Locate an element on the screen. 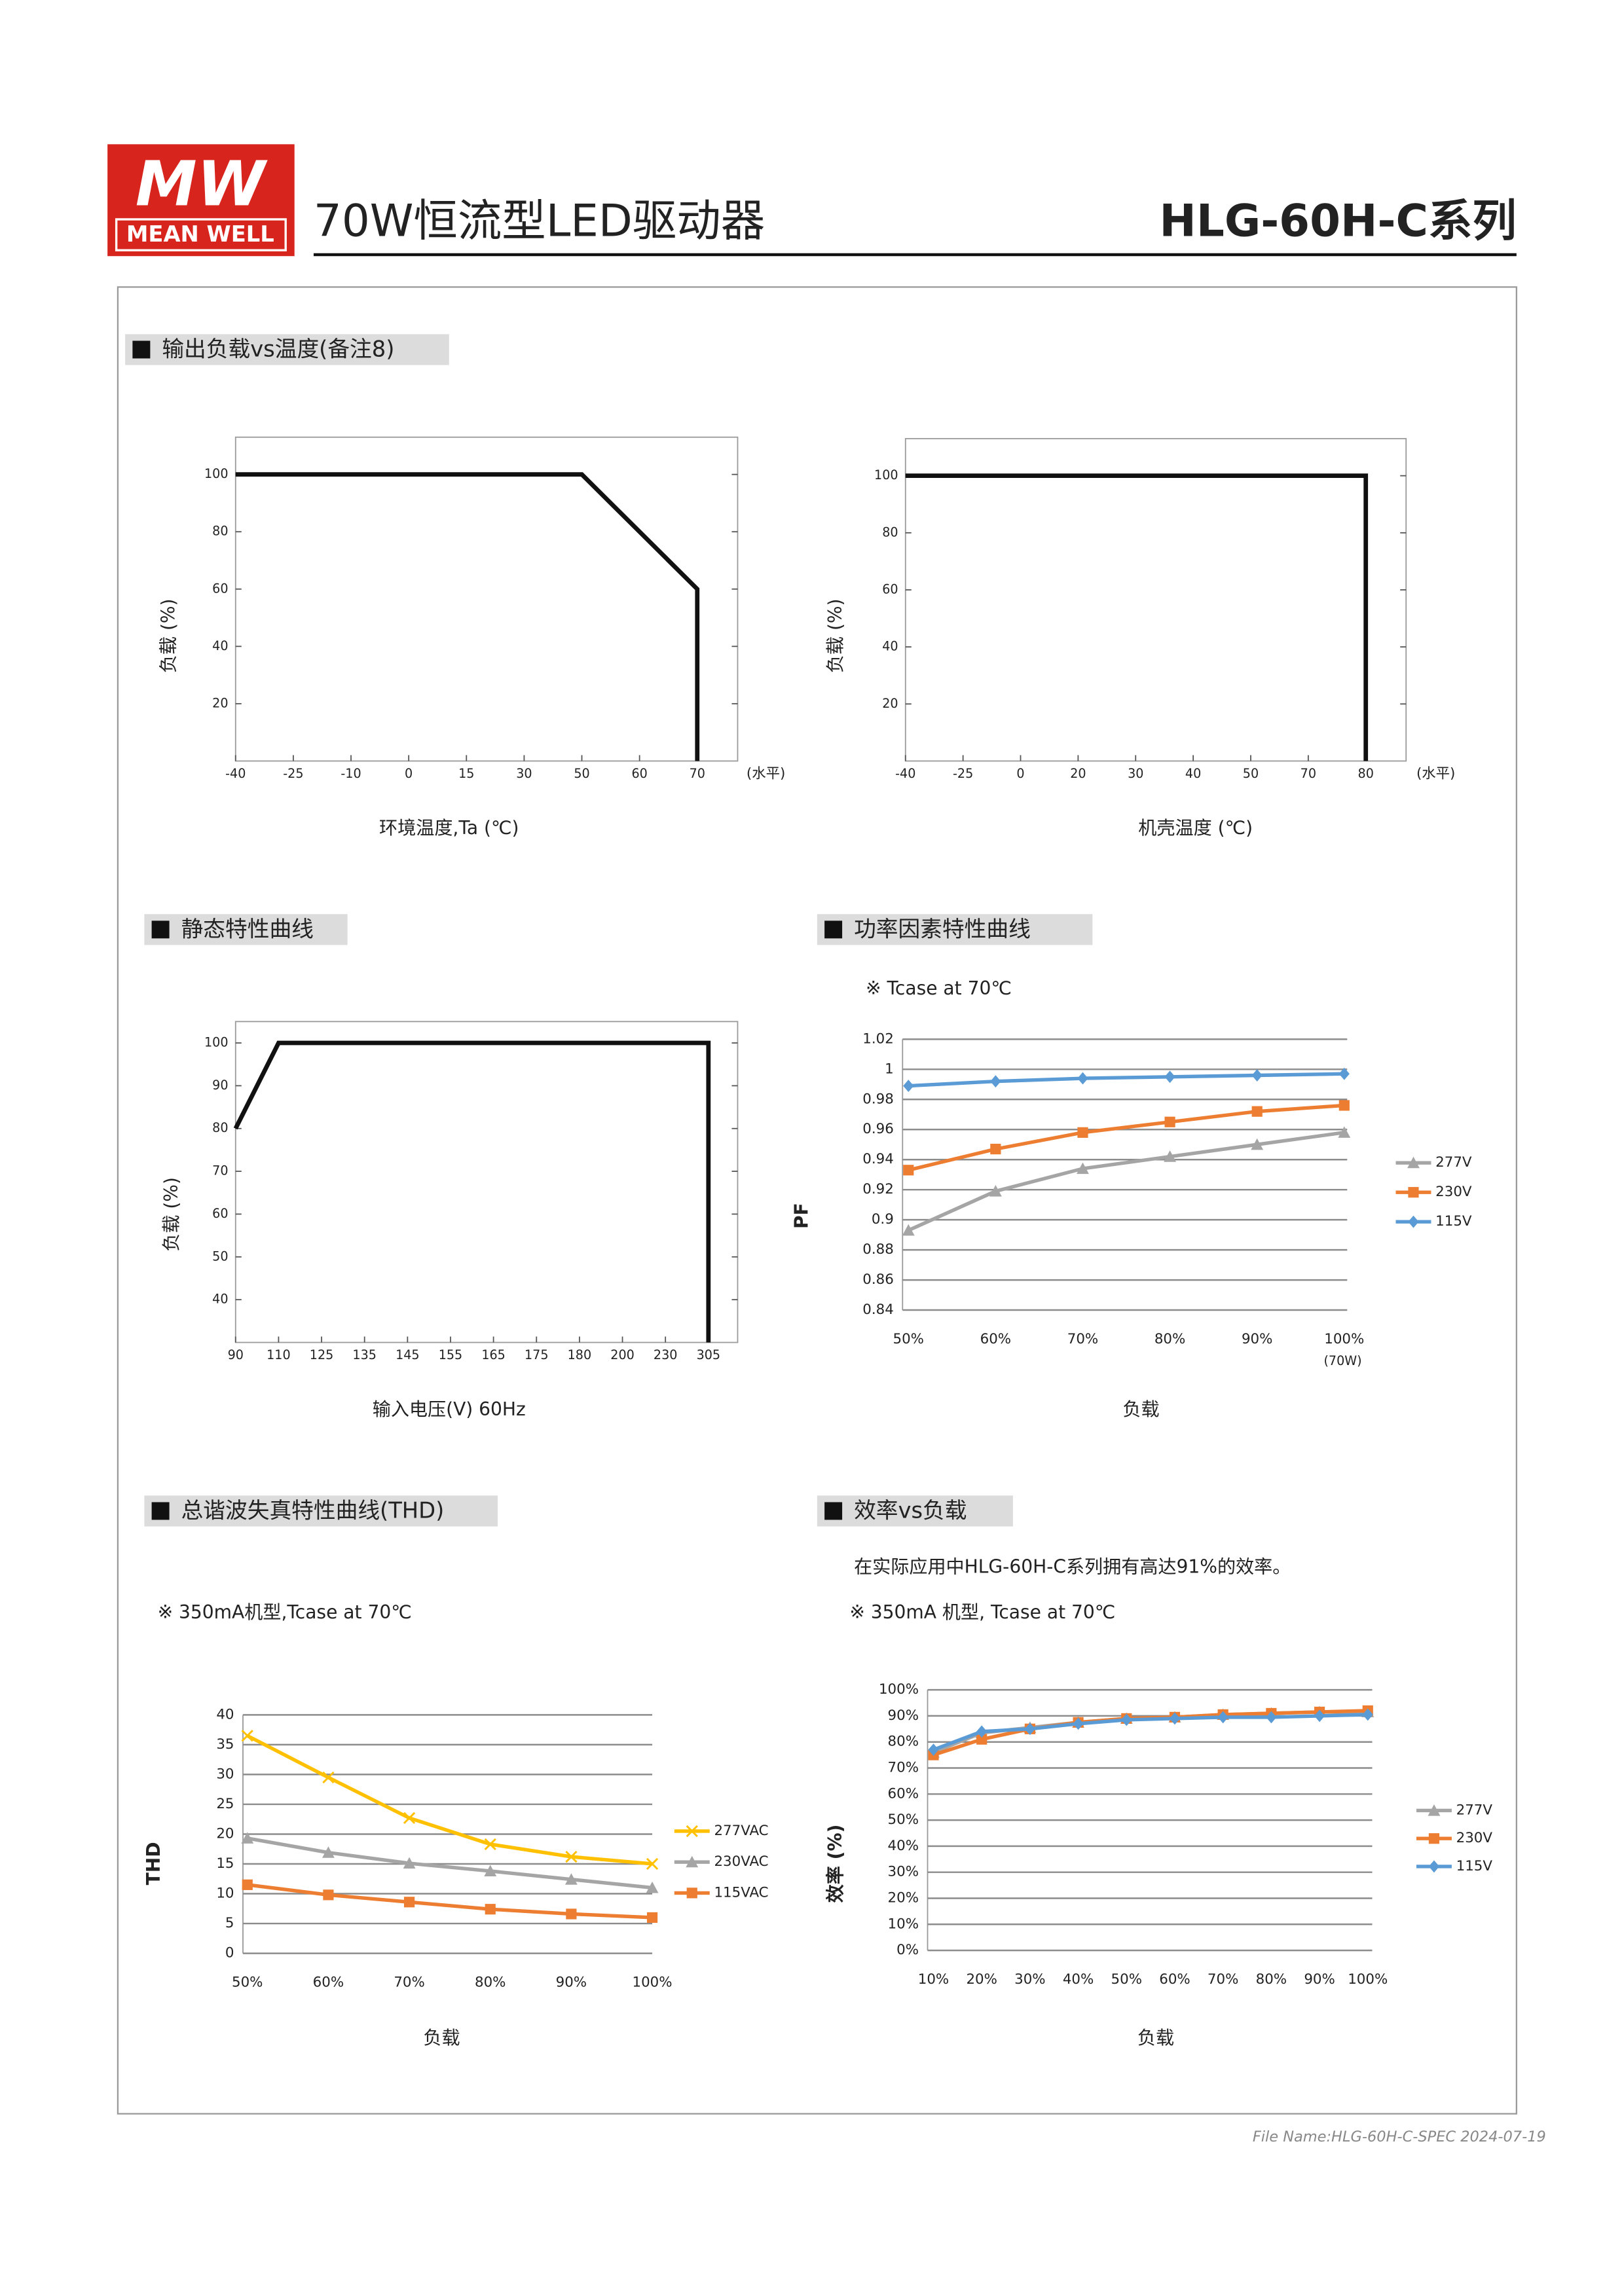 This screenshot has height=2296, width=1624. y-tick-label: 20 is located at coordinates (225, 1833).